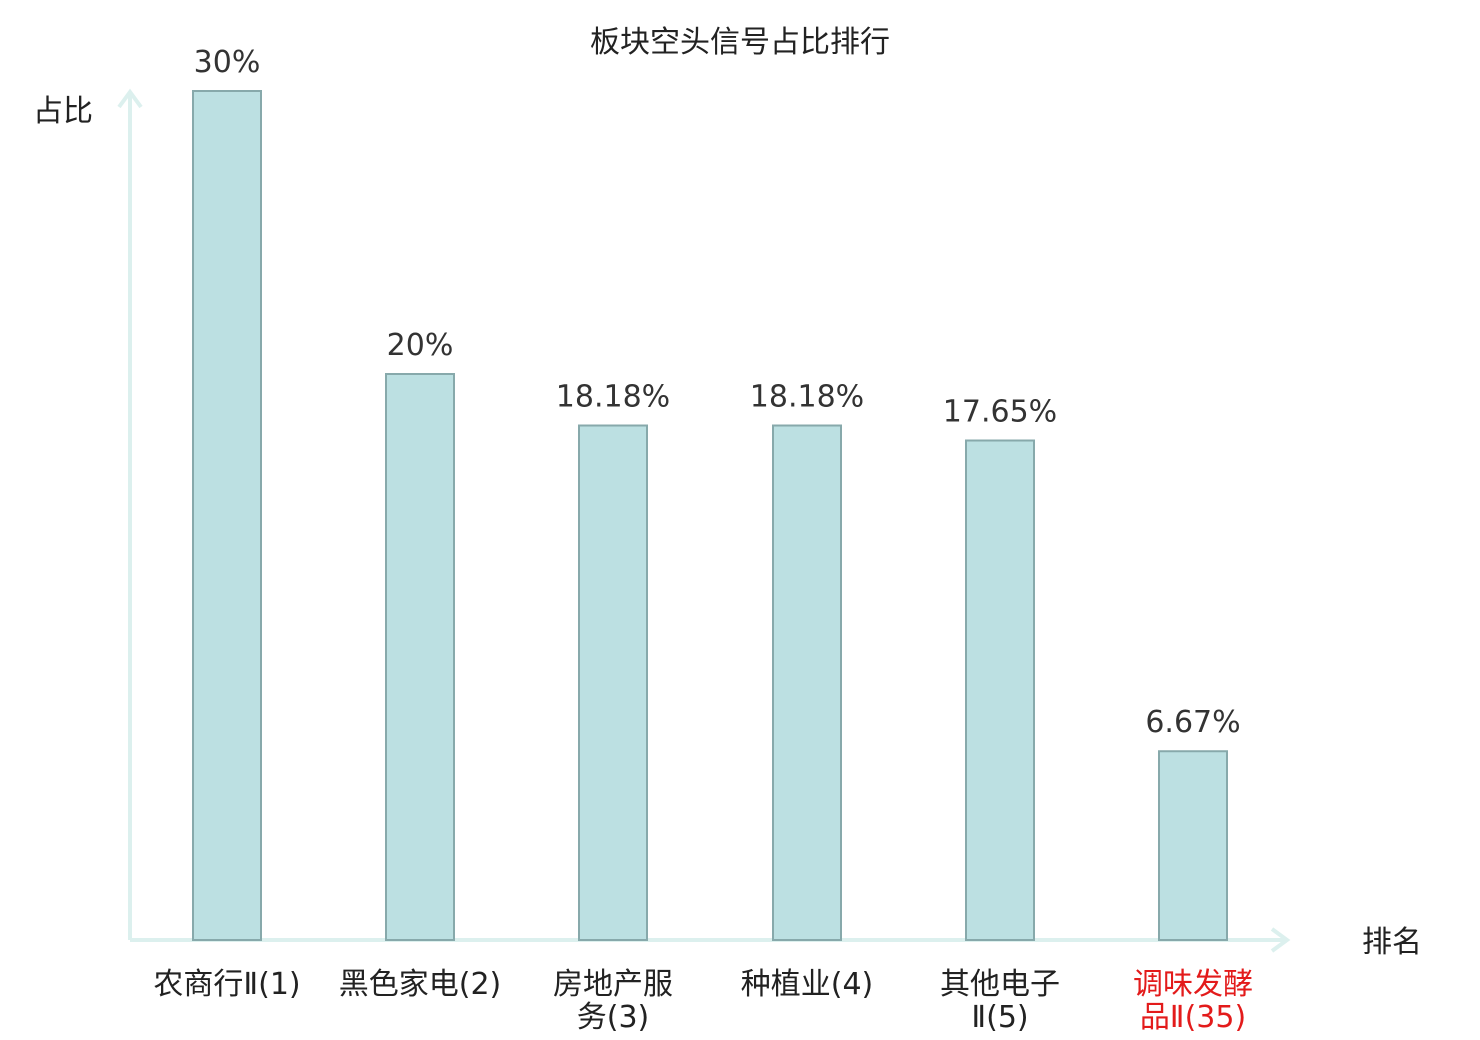  Describe the element at coordinates (613, 1001) in the screenshot. I see `x-tick-label: 房地产服务(3)` at that location.